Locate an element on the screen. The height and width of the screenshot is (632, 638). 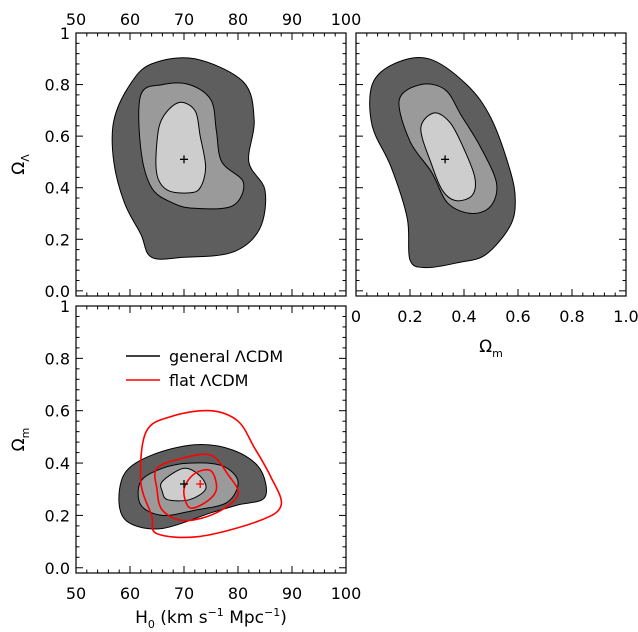
flat-contour-outer is located at coordinates (211, 474).